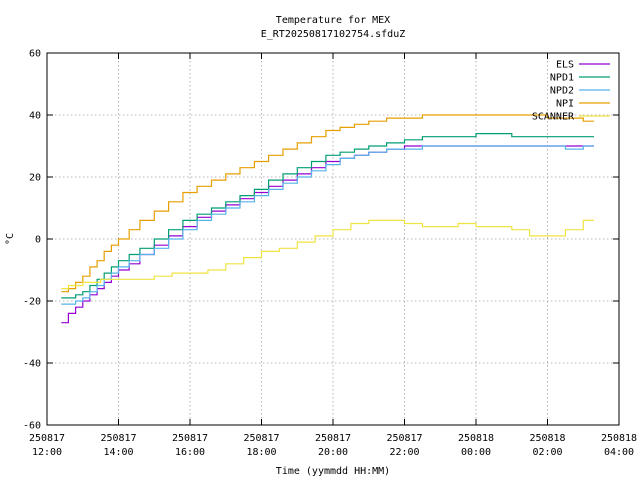 This screenshot has width=640, height=480. What do you see at coordinates (476, 452) in the screenshot?
I see `x-tick-time-label: 00:00` at bounding box center [476, 452].